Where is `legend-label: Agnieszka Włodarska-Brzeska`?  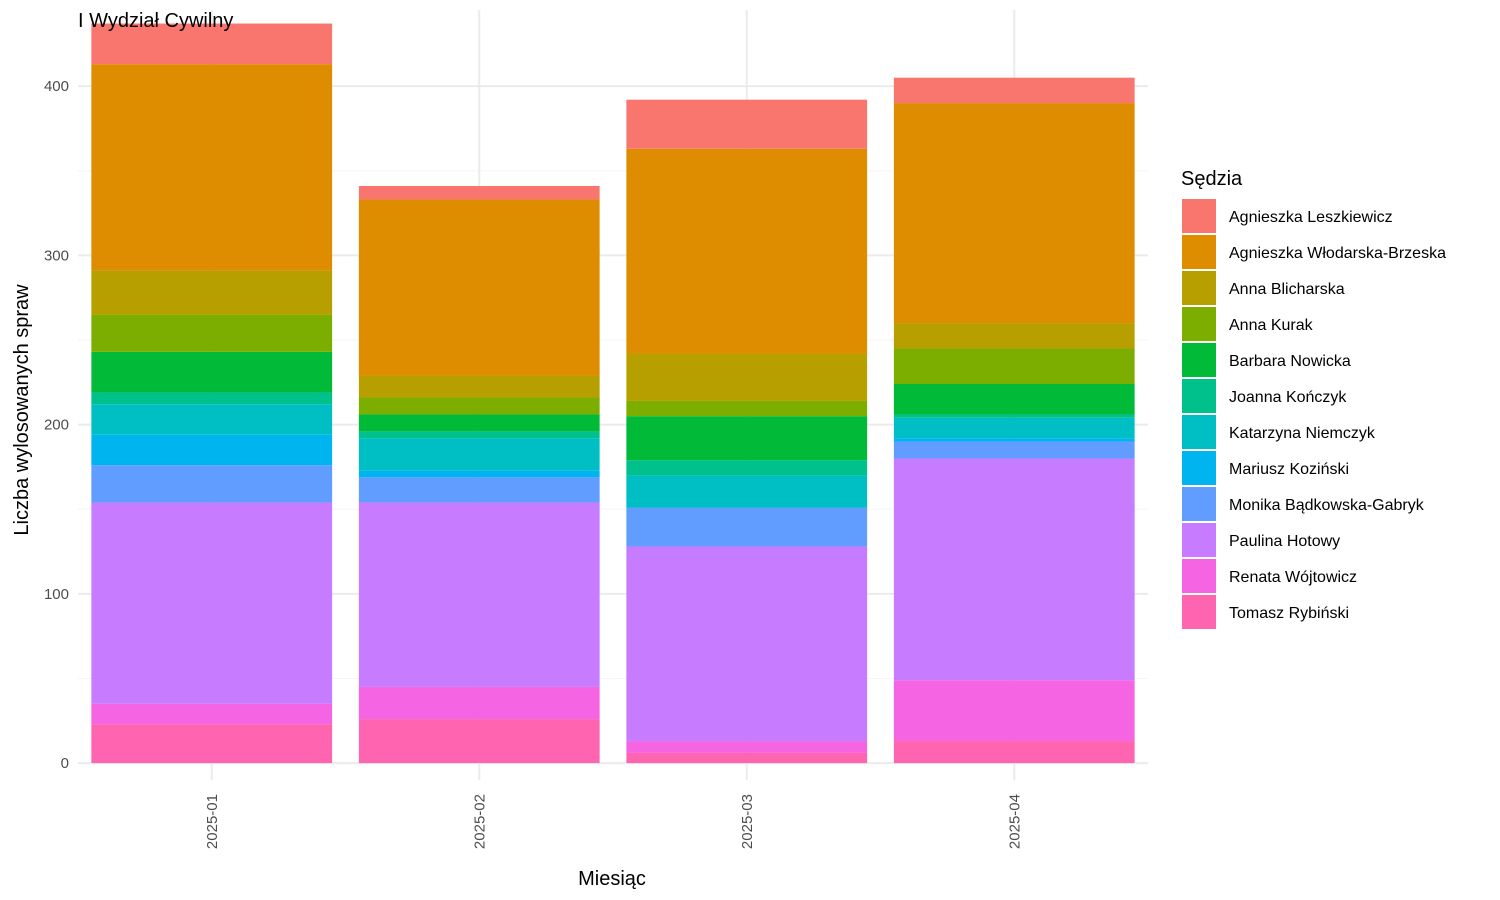 legend-label: Agnieszka Włodarska-Brzeska is located at coordinates (1337, 253).